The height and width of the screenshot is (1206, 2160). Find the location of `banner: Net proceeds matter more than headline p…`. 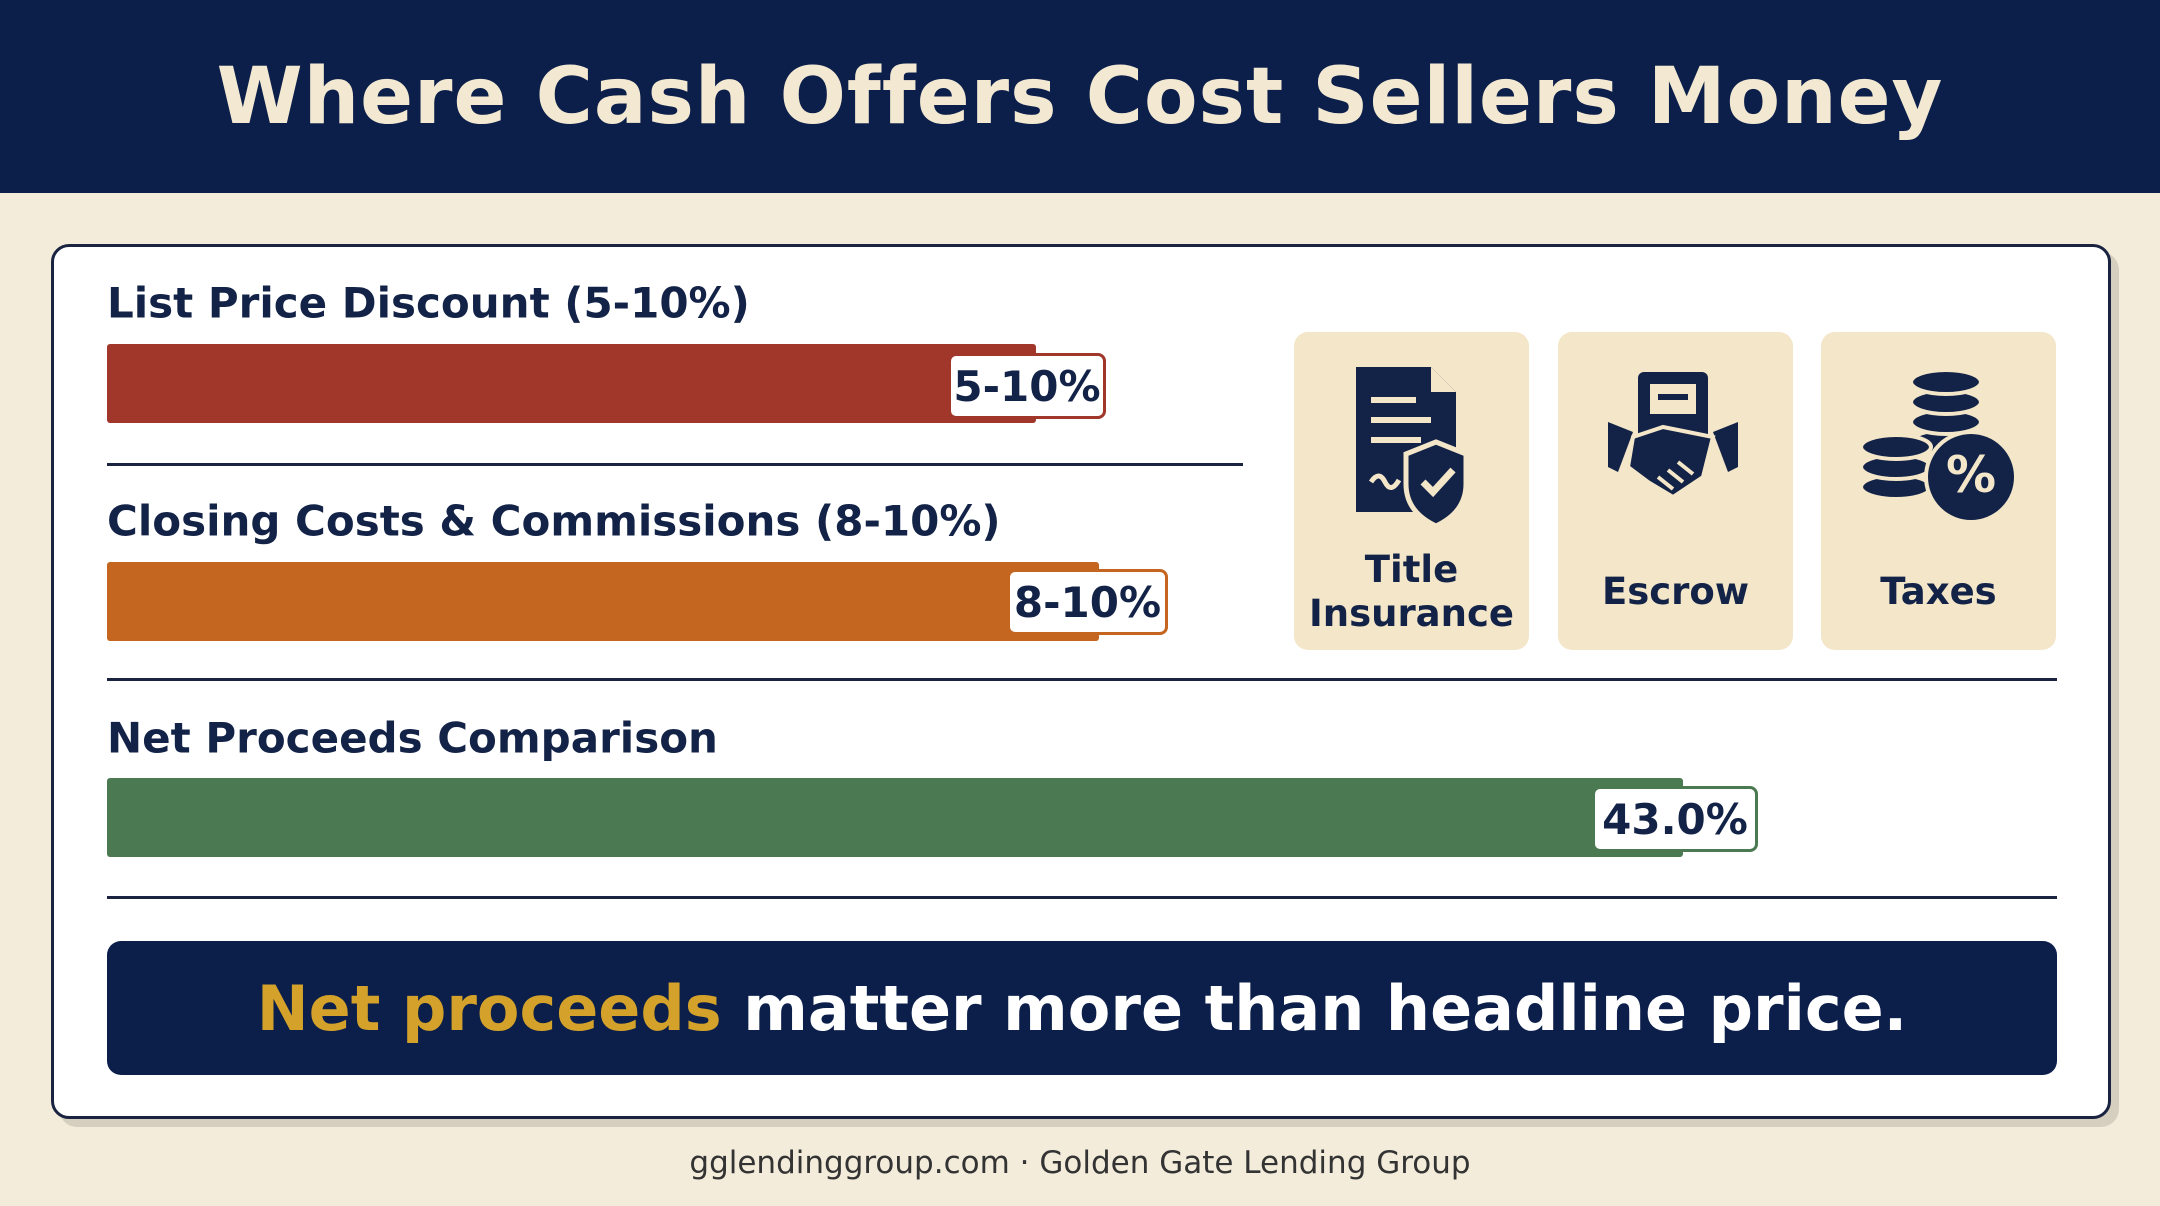

banner: Net proceeds matter more than headline p… is located at coordinates (1082, 1008).